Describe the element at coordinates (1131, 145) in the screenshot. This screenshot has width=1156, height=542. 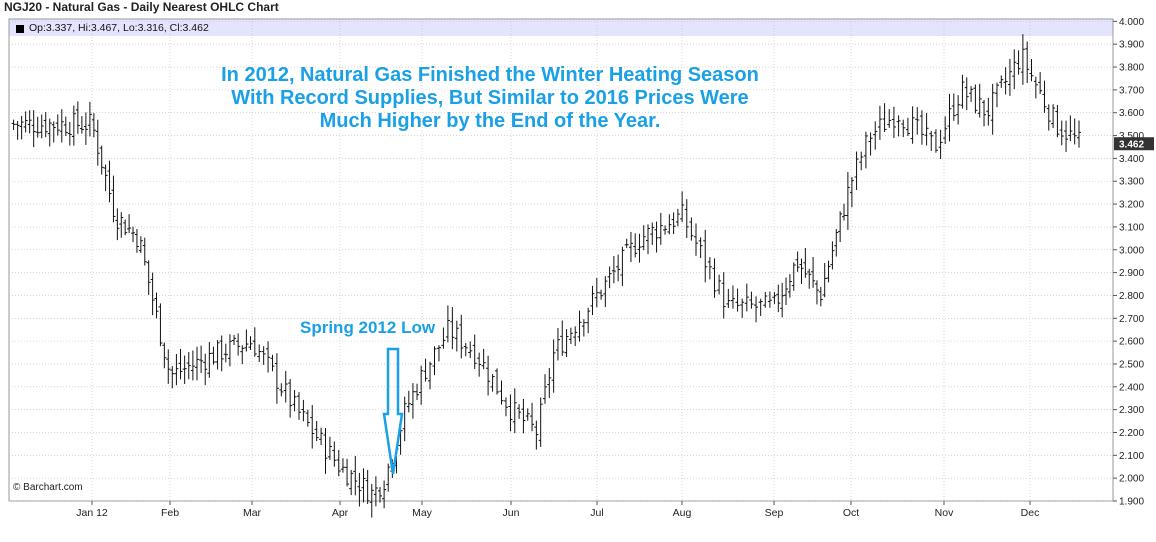
I see `last-price-label: 3.462` at that location.